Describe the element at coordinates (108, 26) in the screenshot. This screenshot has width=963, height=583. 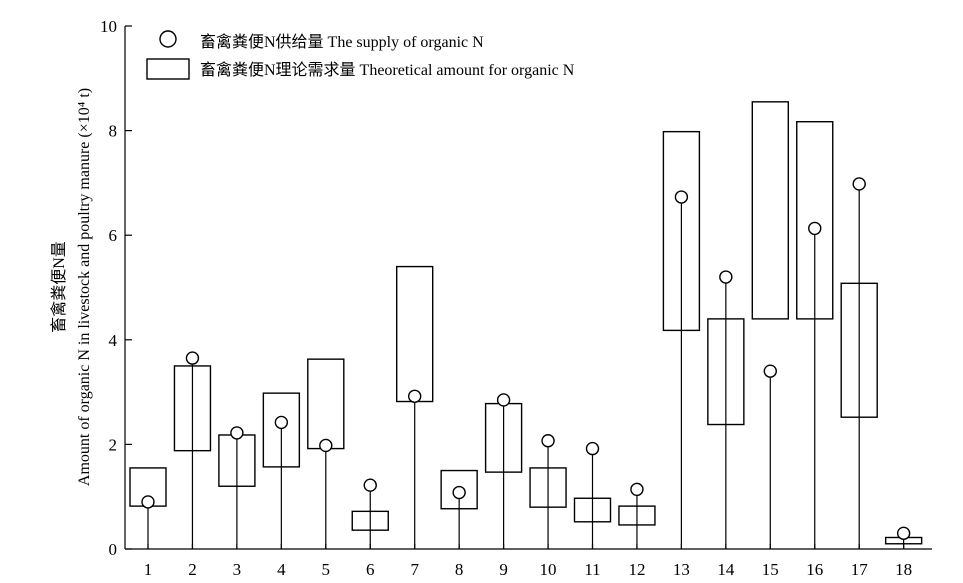
I see `y-tick-label: 10` at that location.